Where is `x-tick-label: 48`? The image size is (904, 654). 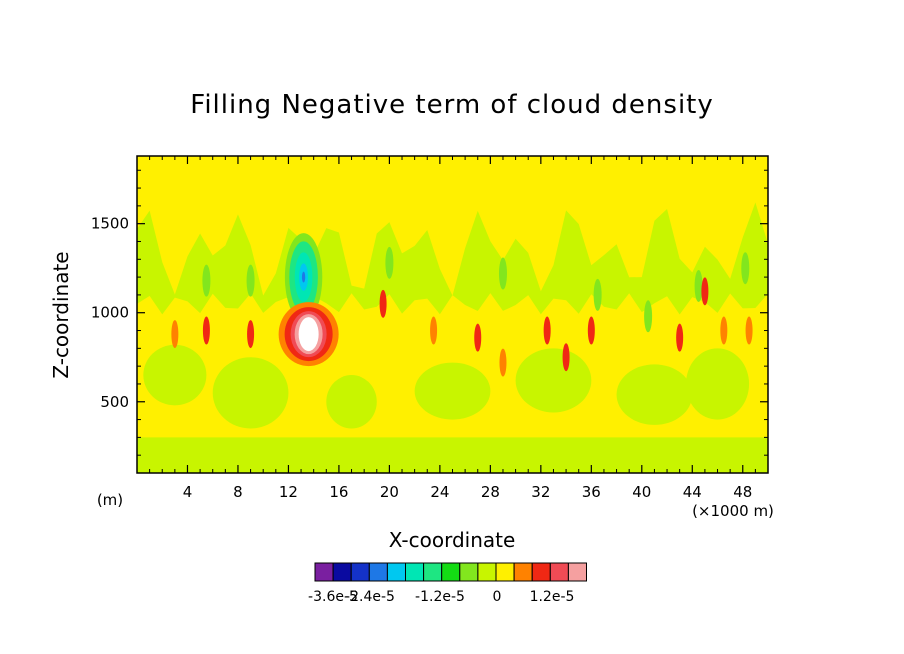
x-tick-label: 48 is located at coordinates (742, 492).